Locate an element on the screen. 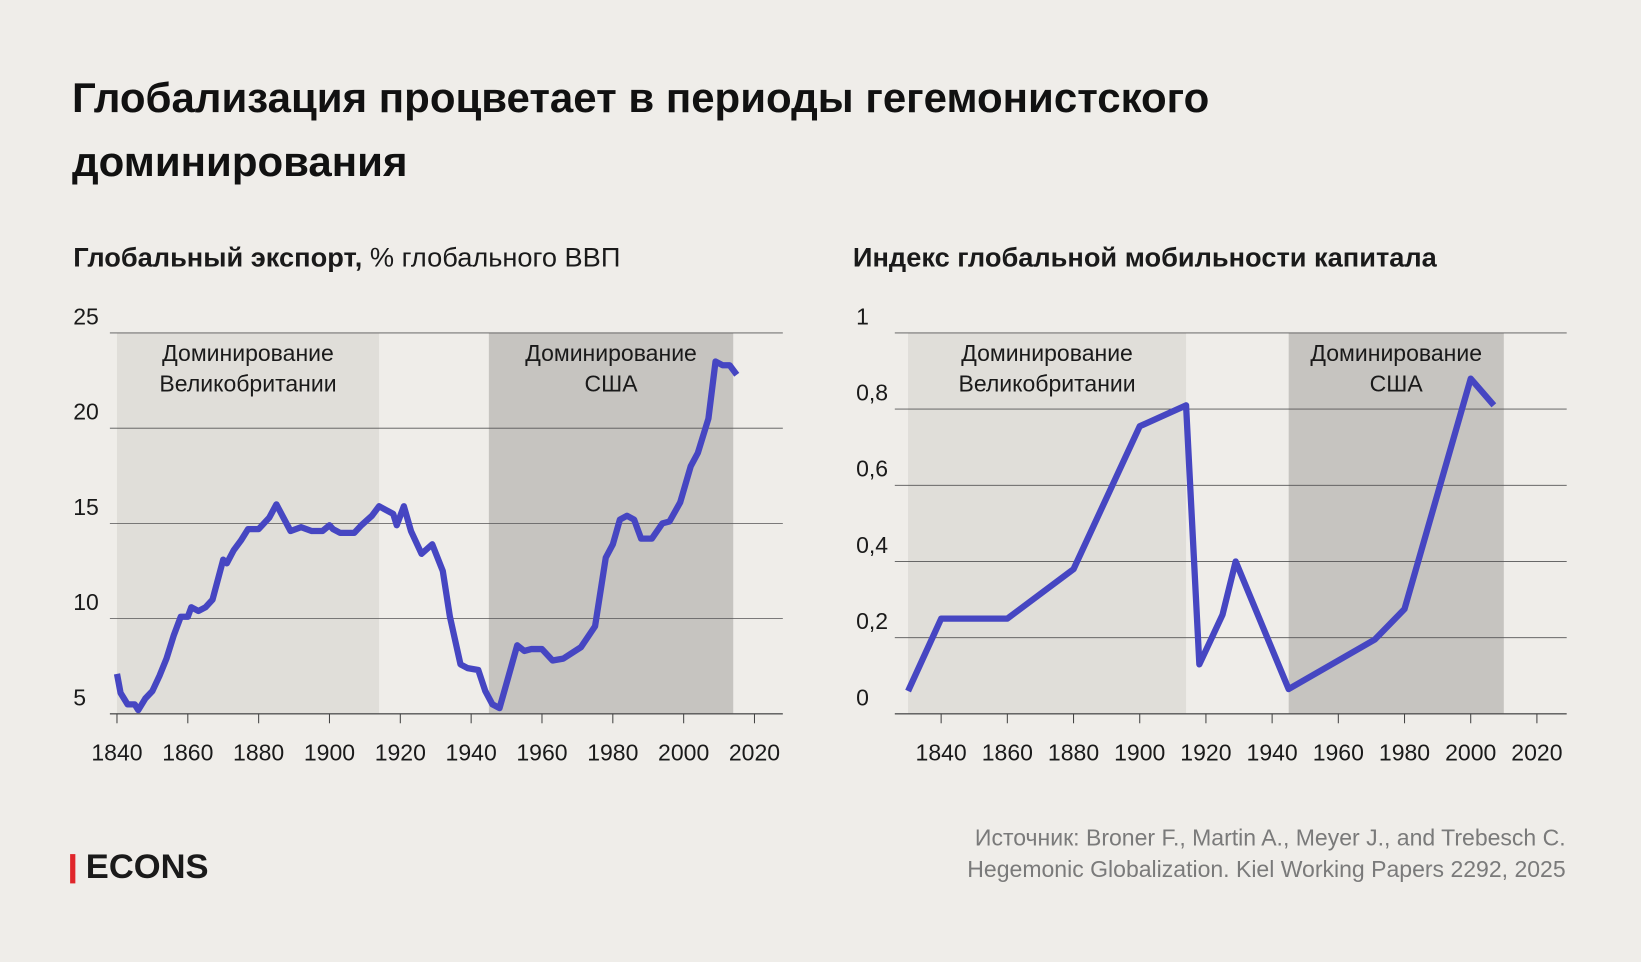 This screenshot has width=1641, height=962. y-tick-label: 10 is located at coordinates (86, 602).